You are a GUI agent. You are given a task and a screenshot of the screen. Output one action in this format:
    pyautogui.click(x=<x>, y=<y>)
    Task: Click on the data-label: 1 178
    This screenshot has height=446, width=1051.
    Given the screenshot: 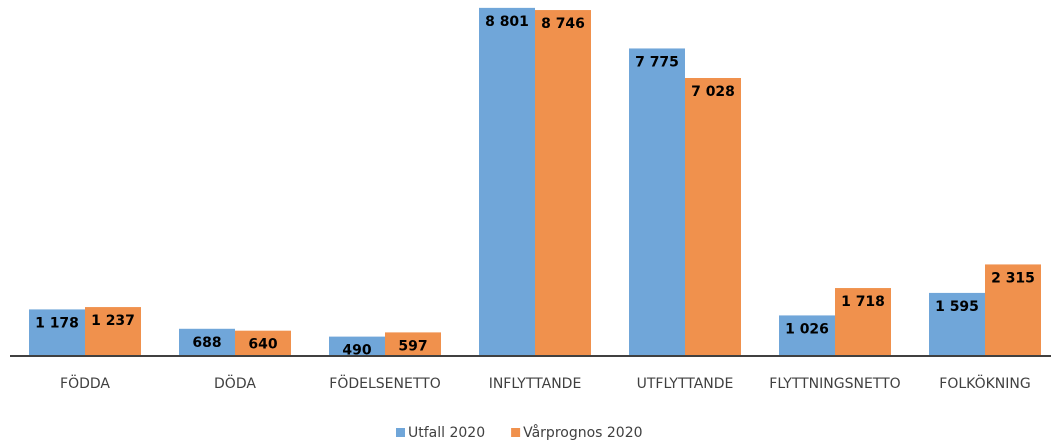 What is the action you would take?
    pyautogui.click(x=57, y=323)
    